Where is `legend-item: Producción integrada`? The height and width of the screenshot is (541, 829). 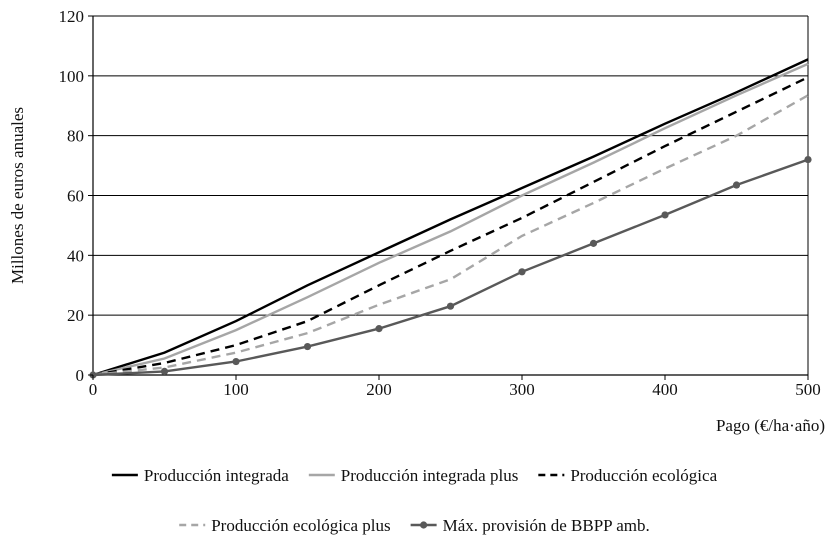
legend-item: Producción integrada is located at coordinates (200, 475).